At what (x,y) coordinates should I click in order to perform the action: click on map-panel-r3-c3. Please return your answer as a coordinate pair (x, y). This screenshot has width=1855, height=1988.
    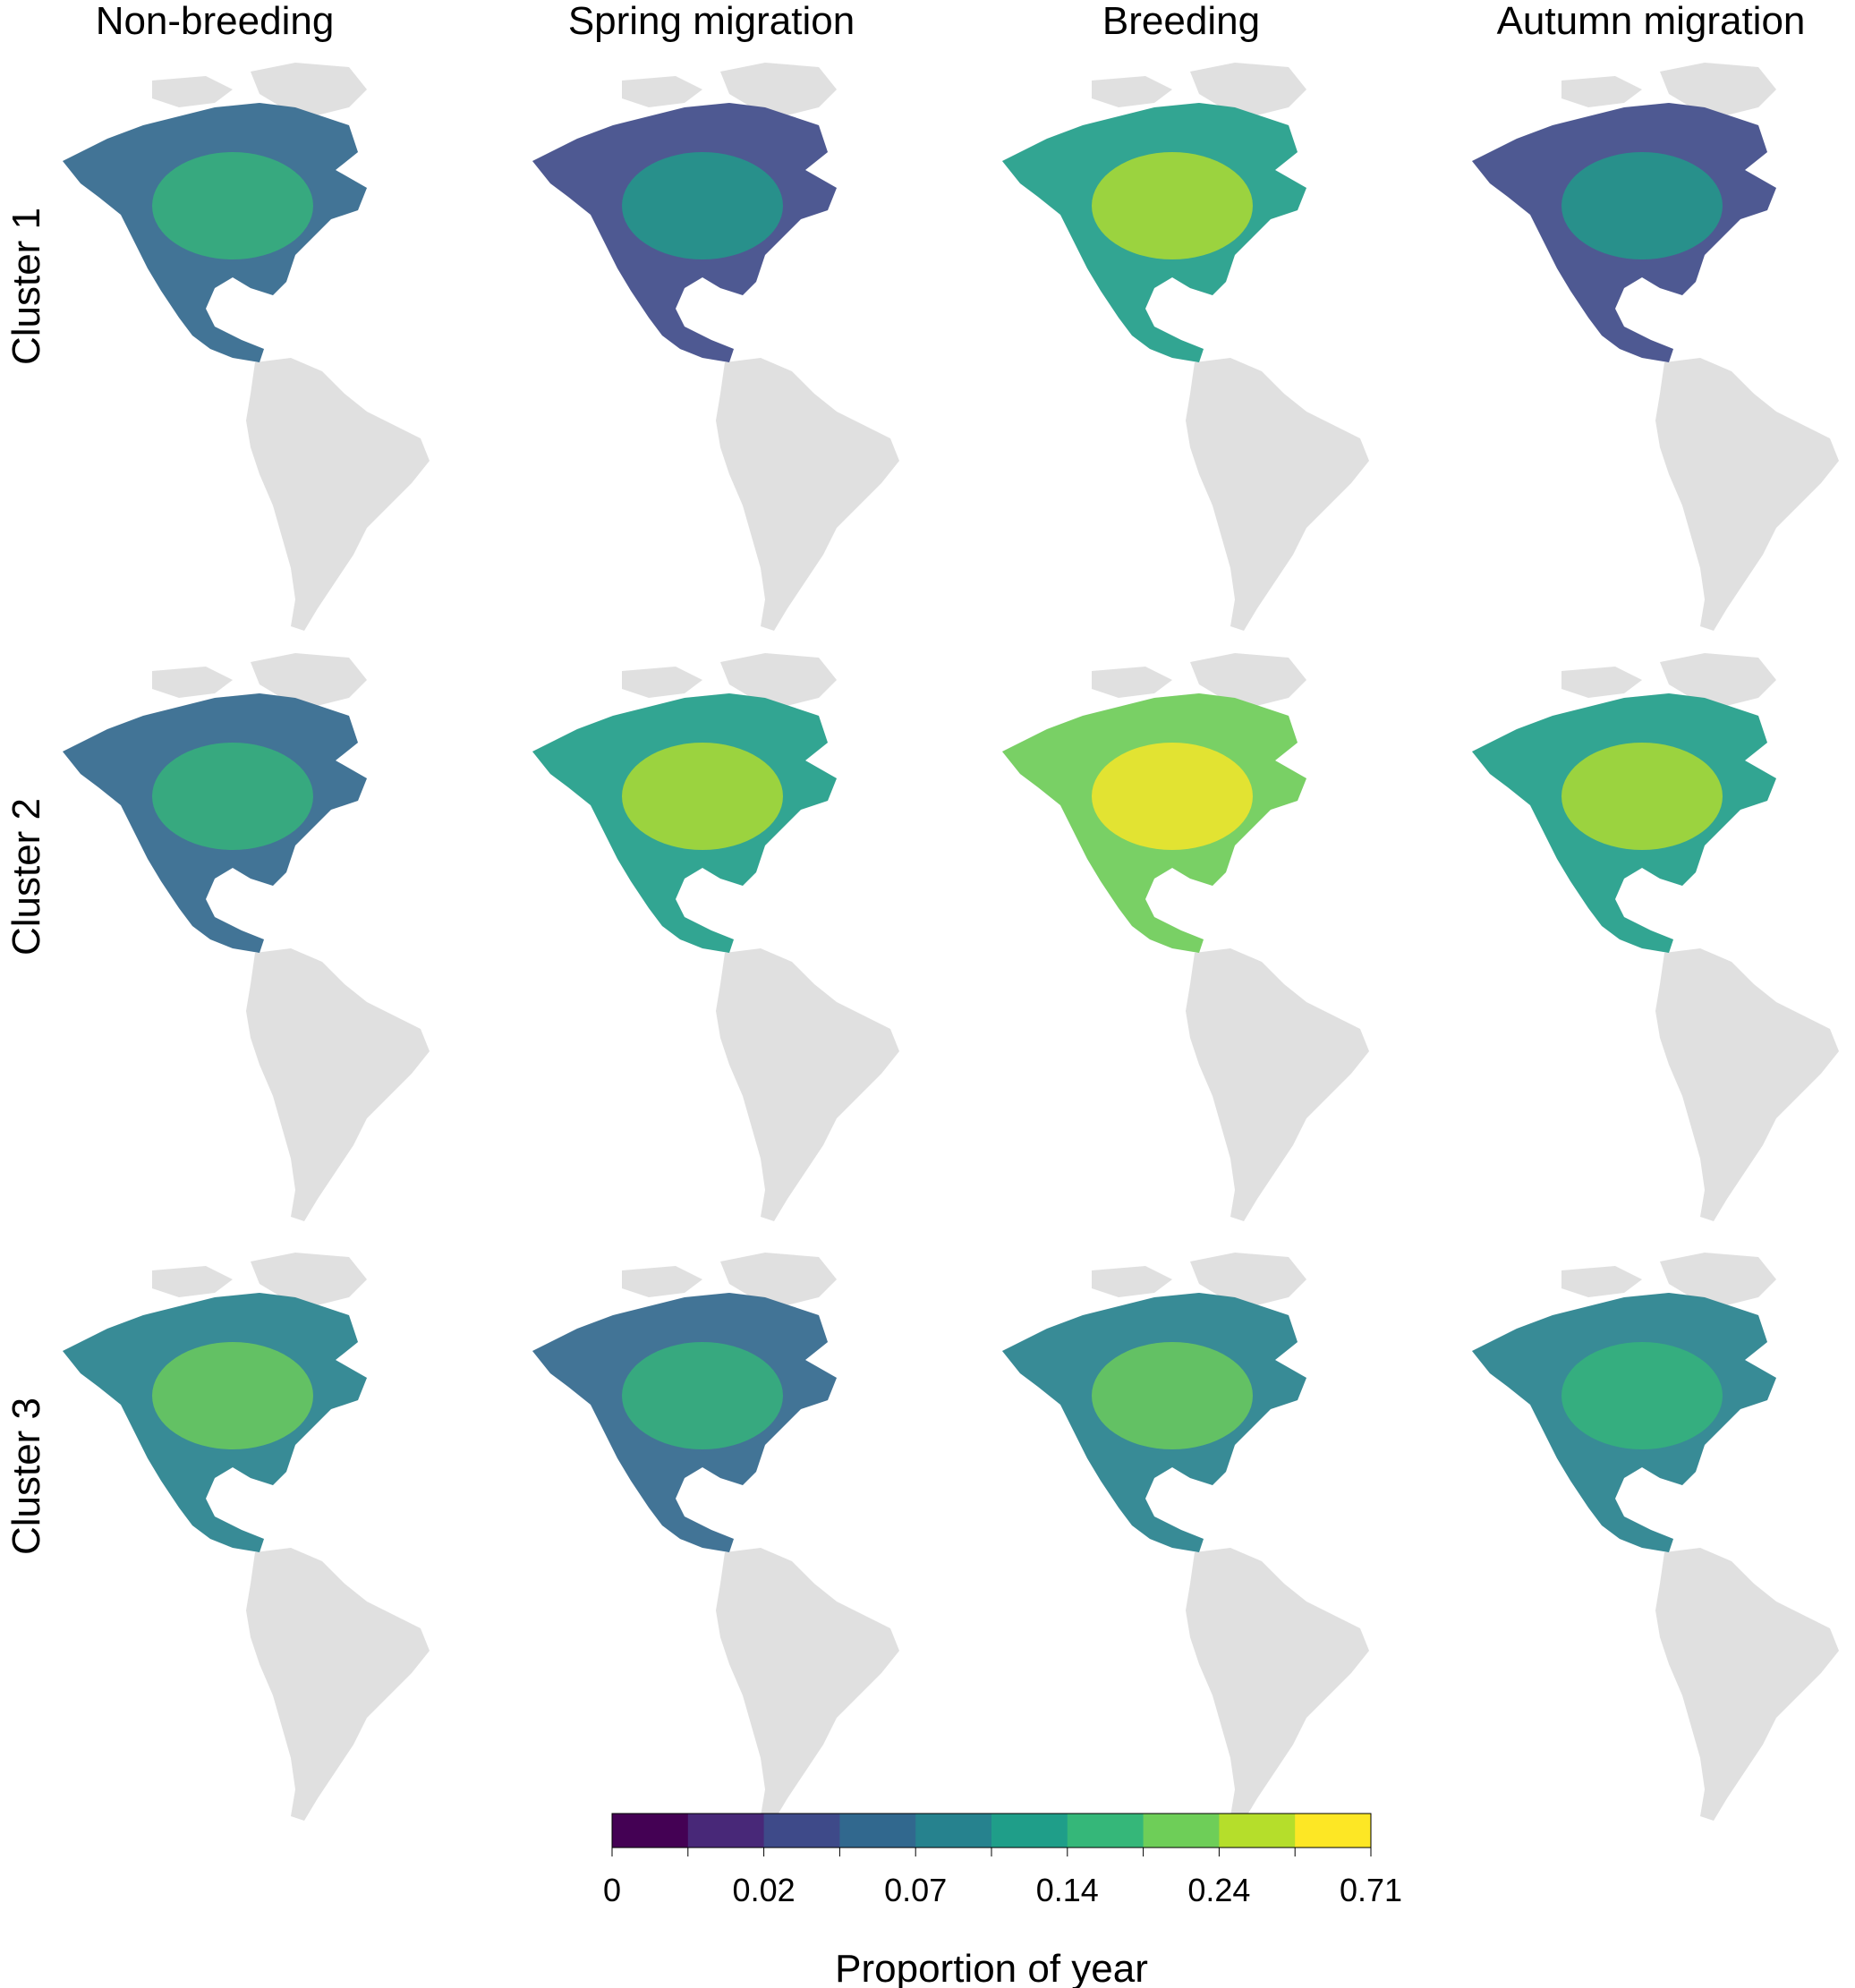
    Looking at the image, I should click on (1185, 1537).